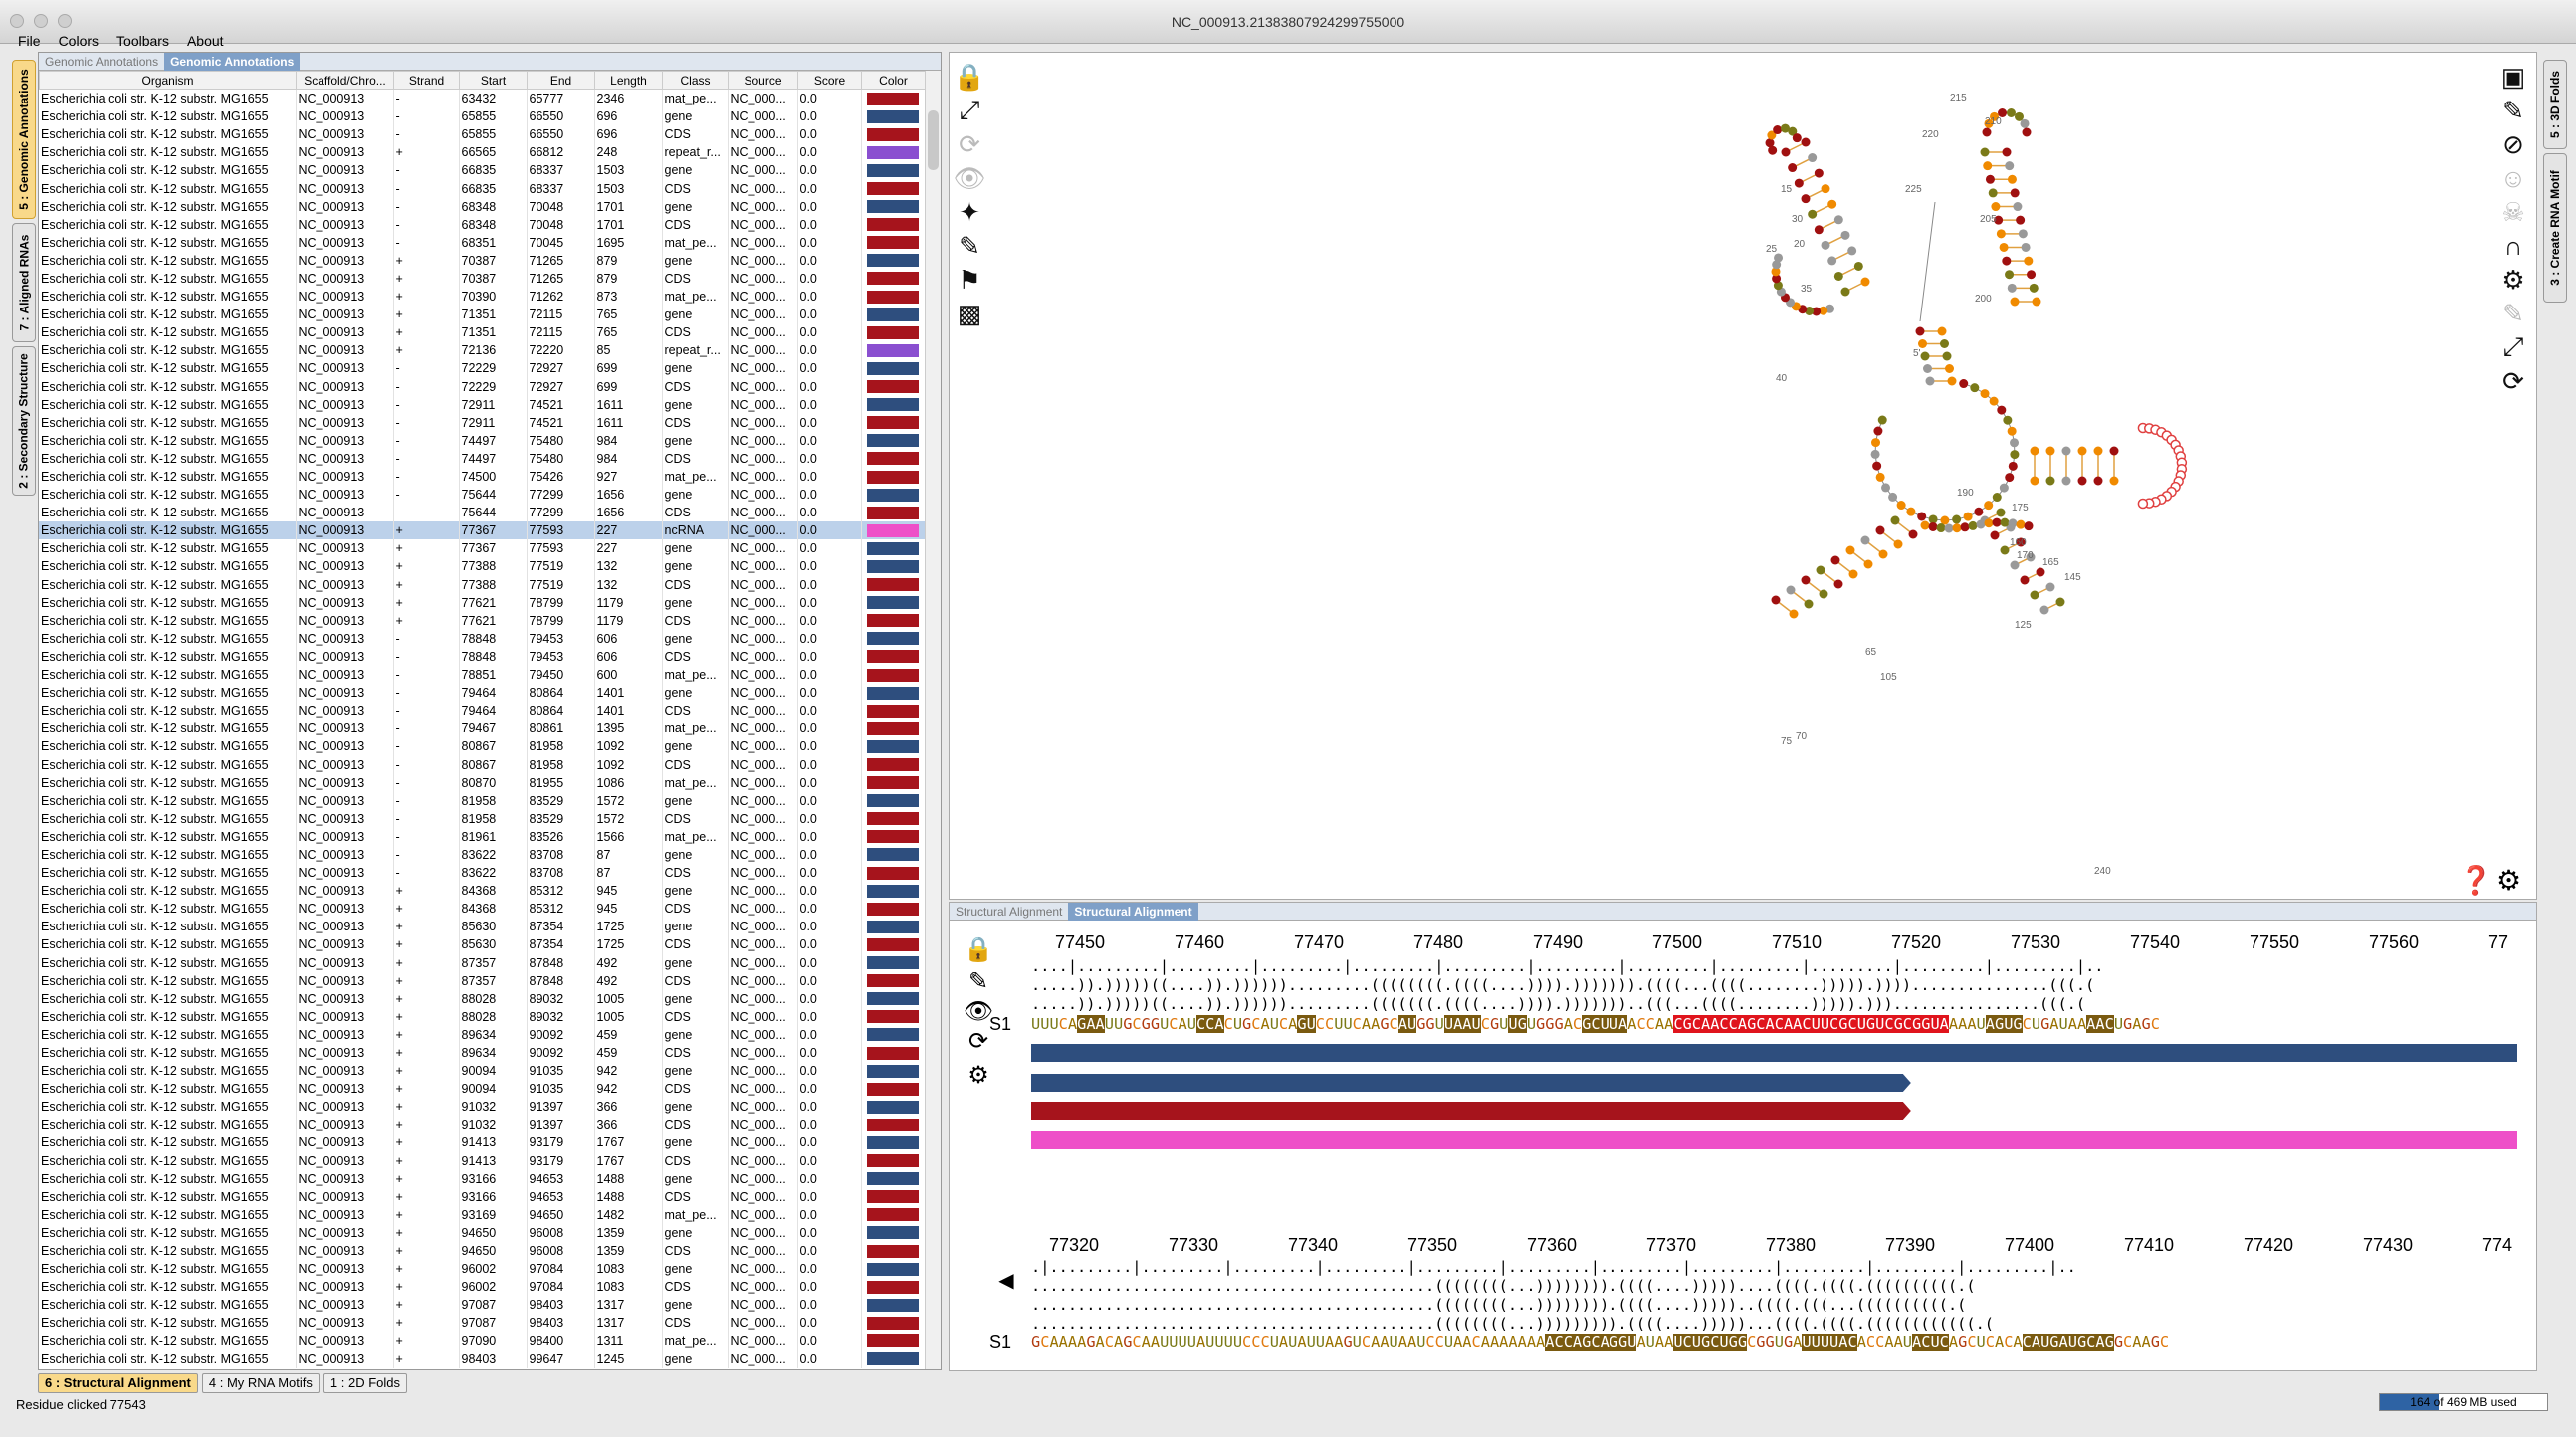  I want to click on column-header-length: Length, so click(628, 80).